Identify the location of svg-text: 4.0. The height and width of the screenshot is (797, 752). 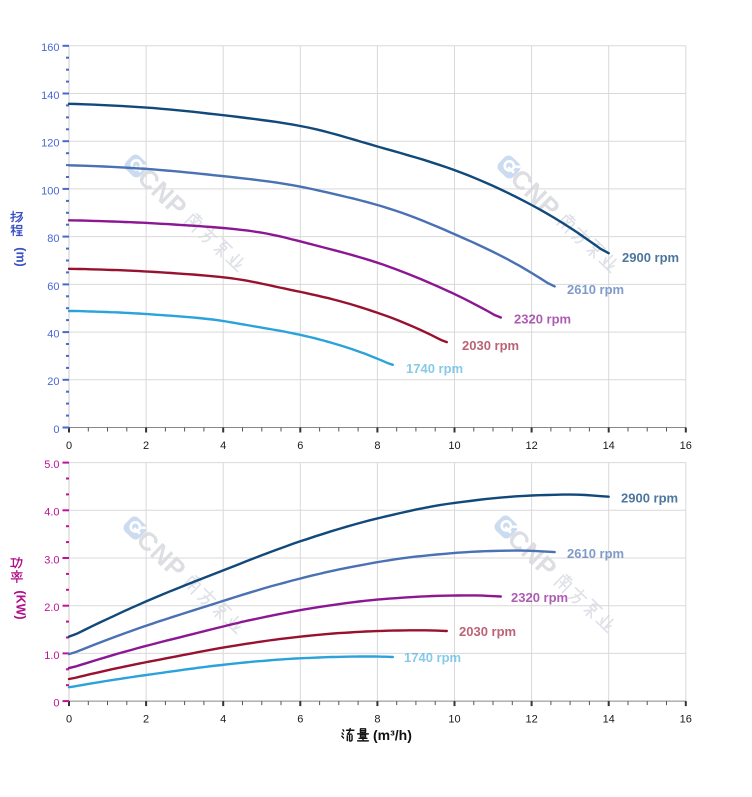
(51, 513).